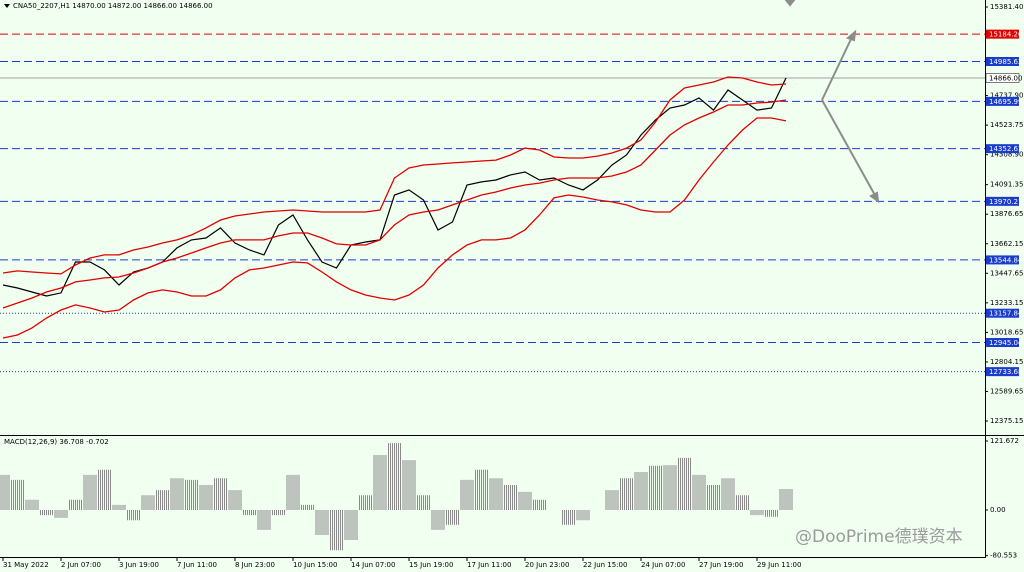 This screenshot has height=572, width=1024. Describe the element at coordinates (255, 565) in the screenshot. I see `x-tick-label: 8 Jun 23:00` at that location.